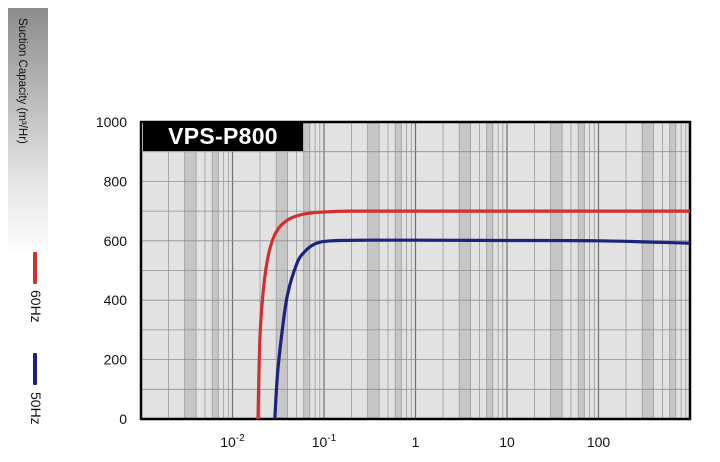  What do you see at coordinates (416, 442) in the screenshot?
I see `x-tick-label: 1` at bounding box center [416, 442].